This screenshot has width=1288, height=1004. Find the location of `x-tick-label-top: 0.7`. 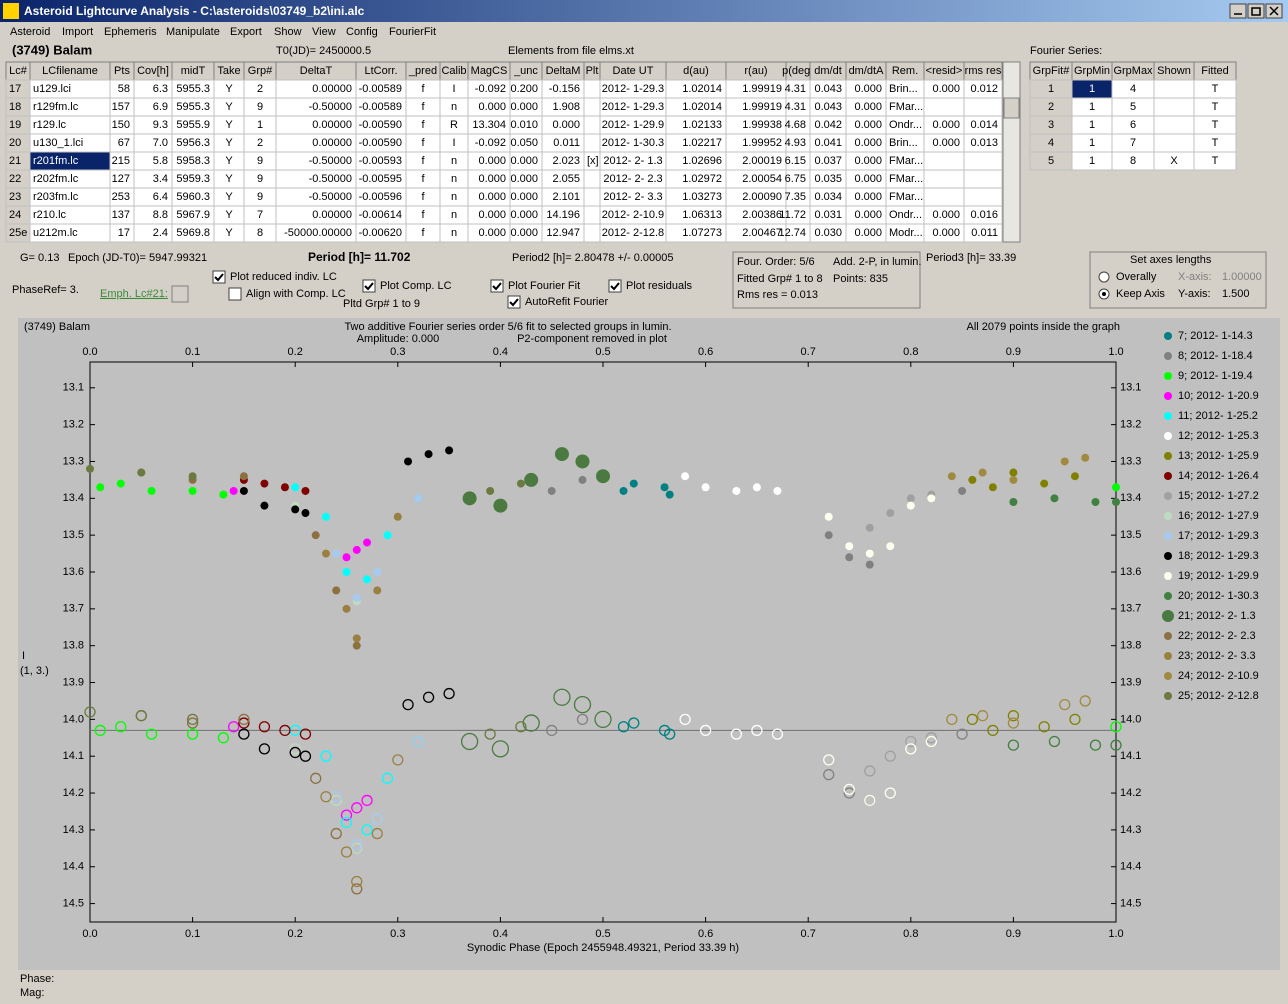

x-tick-label-top: 0.7 is located at coordinates (808, 352).